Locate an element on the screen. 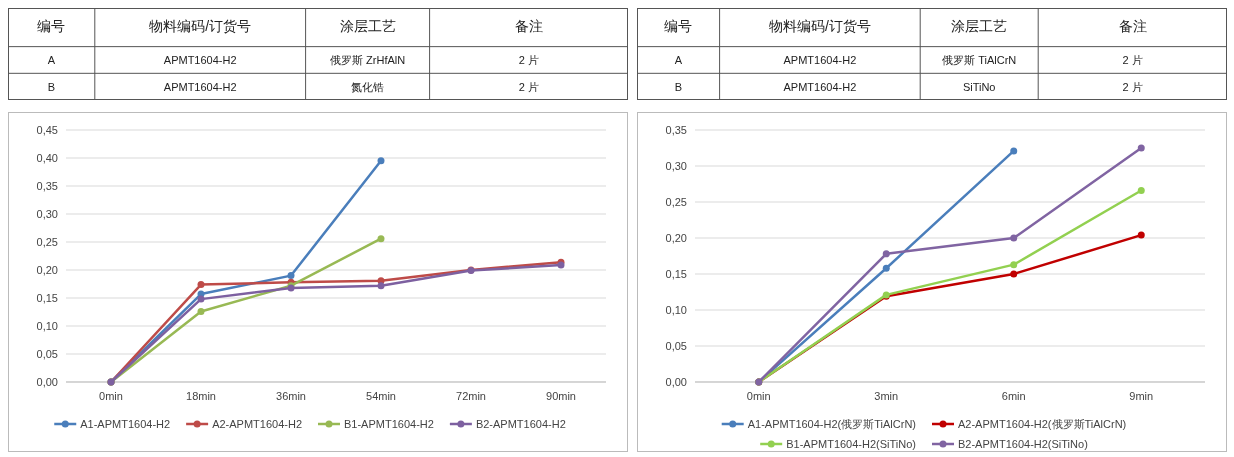 The width and height of the screenshot is (1234, 457). text: 氮化锆 is located at coordinates (368, 86).